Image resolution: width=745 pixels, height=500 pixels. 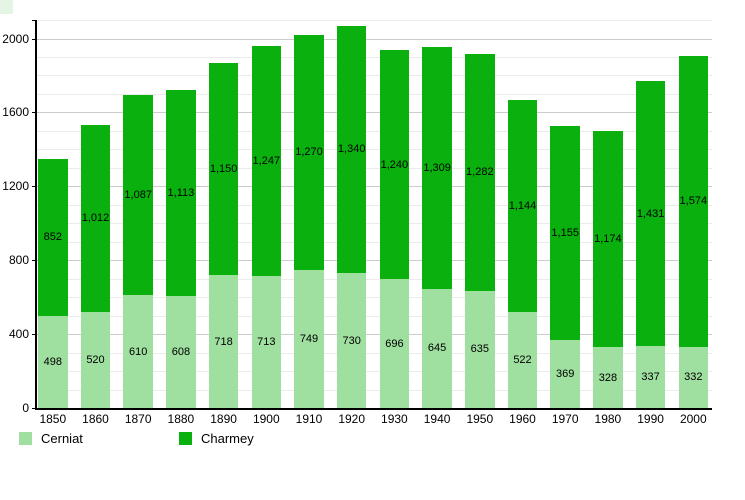 I want to click on bar-segment-cerniat-1900, so click(x=266, y=342).